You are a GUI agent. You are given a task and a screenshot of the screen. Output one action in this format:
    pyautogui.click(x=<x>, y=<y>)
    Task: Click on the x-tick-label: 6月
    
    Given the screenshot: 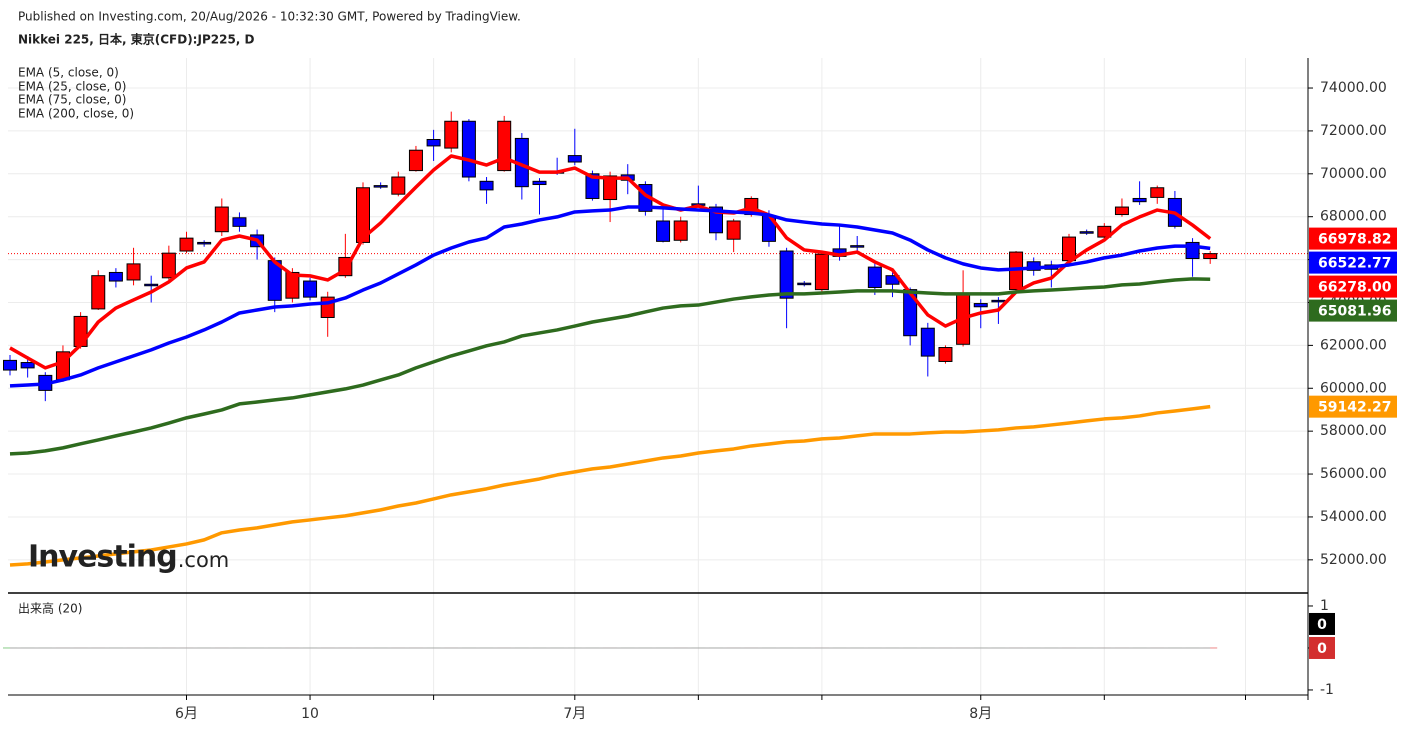 What is the action you would take?
    pyautogui.click(x=186, y=714)
    